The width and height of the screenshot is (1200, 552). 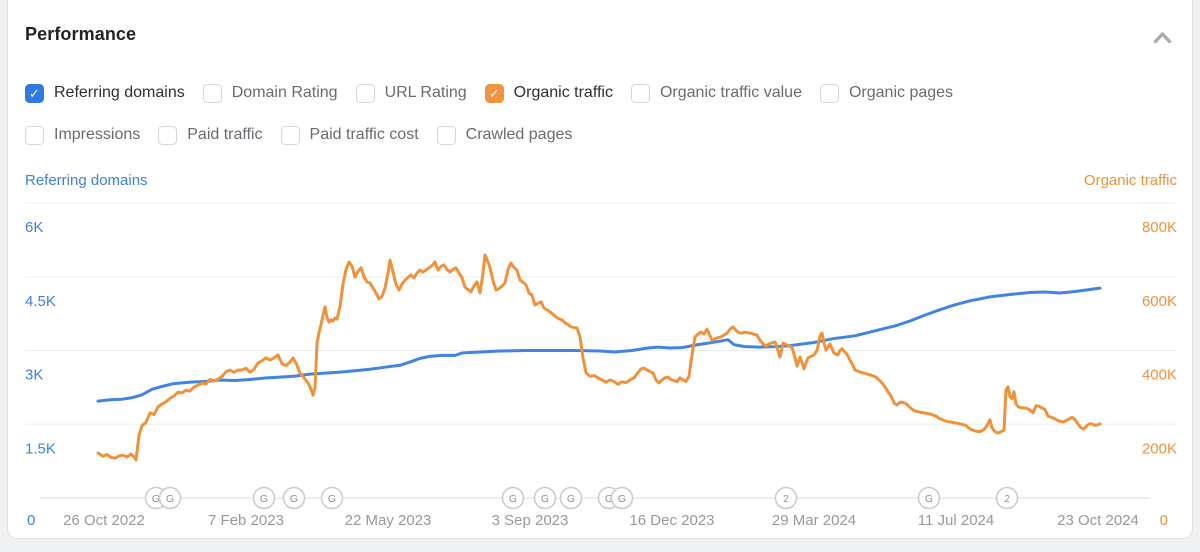 What do you see at coordinates (40, 301) in the screenshot?
I see `left-axis-tick: 4.5K` at bounding box center [40, 301].